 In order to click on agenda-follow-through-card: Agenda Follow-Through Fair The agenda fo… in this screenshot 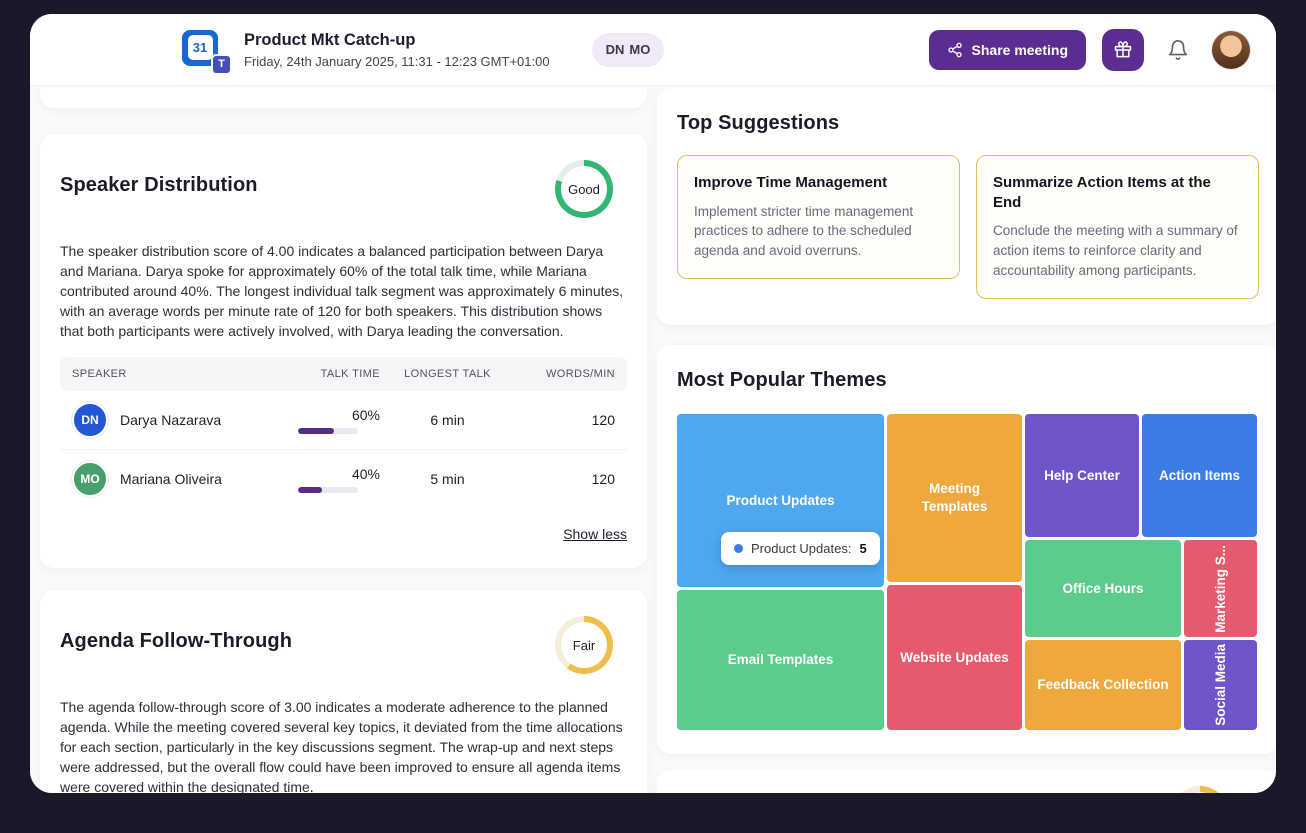, I will do `click(343, 691)`.